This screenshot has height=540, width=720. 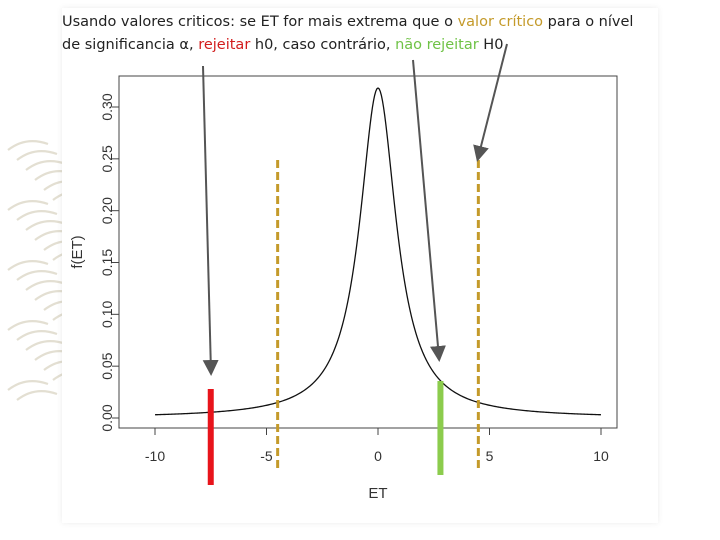 I want to click on x-tick-label: 0, so click(x=378, y=456).